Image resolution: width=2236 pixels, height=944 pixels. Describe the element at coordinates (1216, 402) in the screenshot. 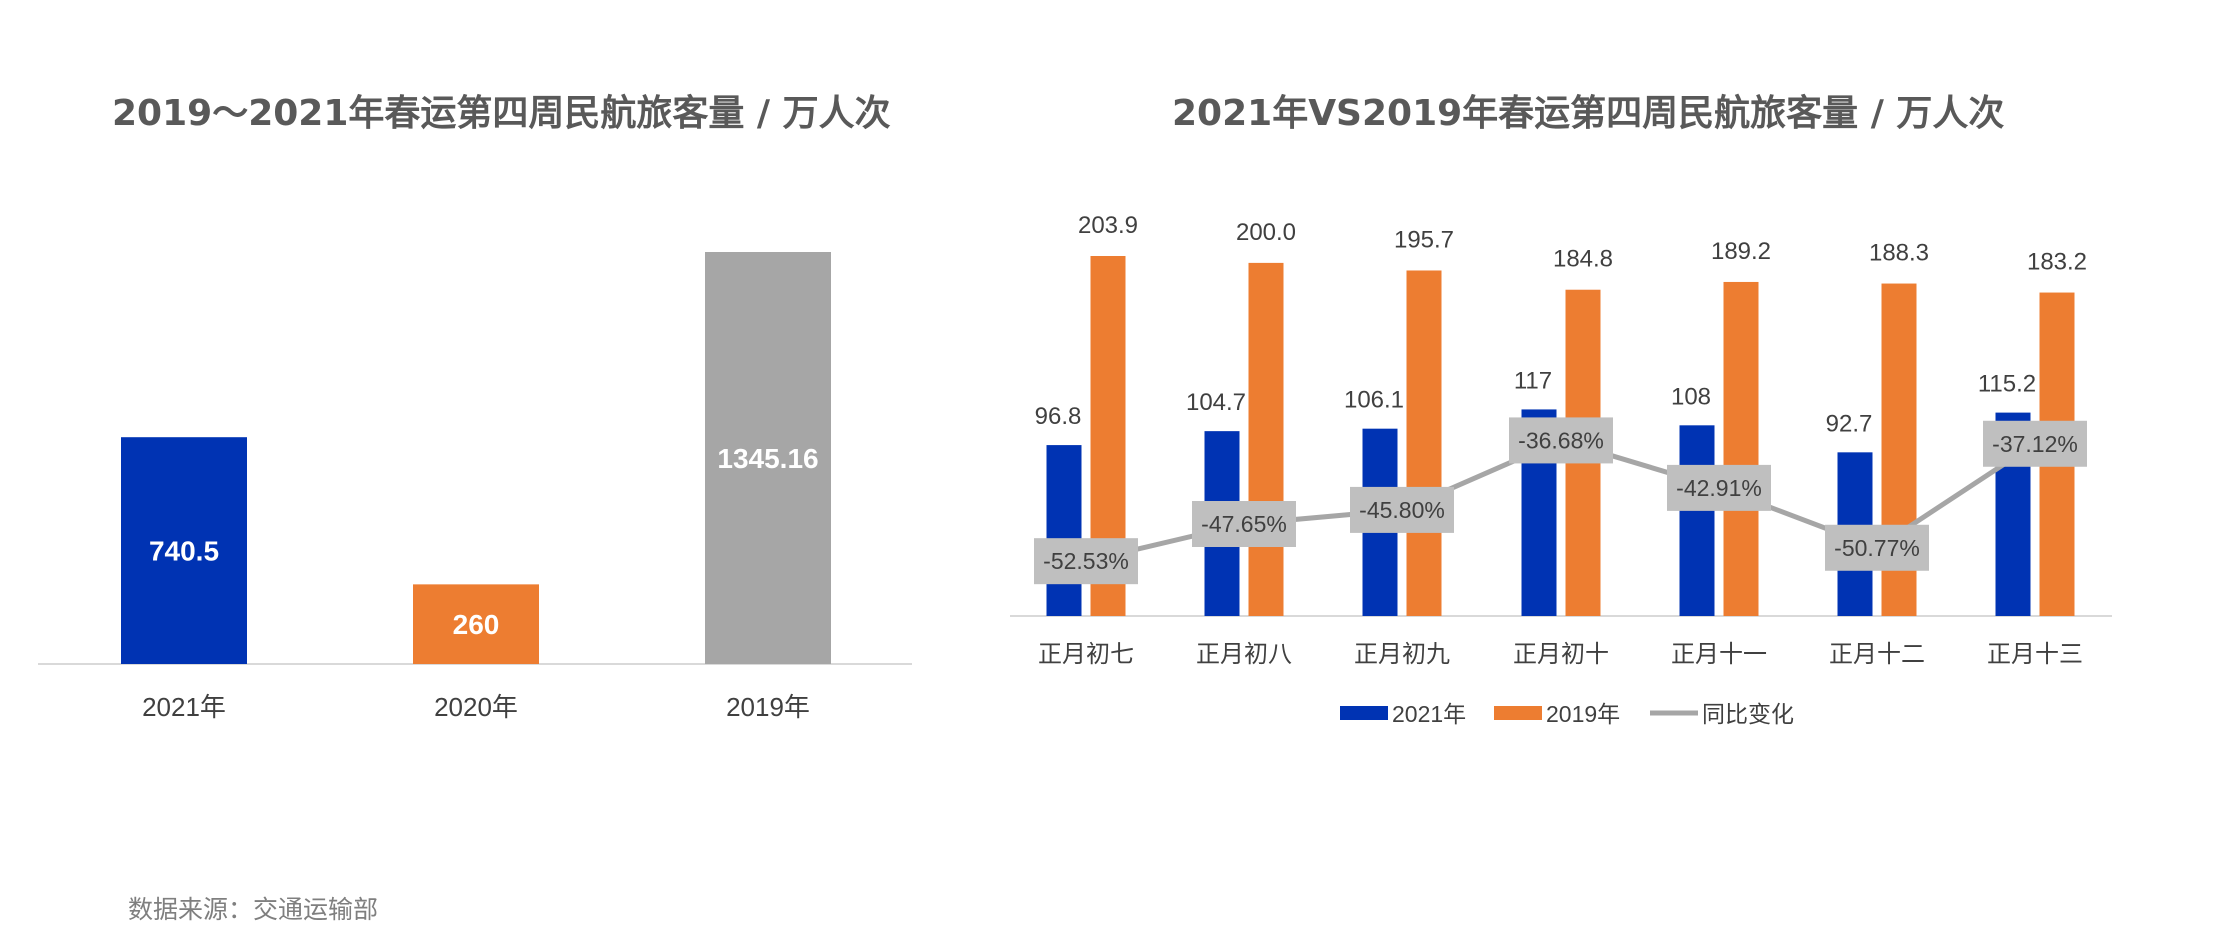

I see `bar-2021-value-label: 104.7` at that location.